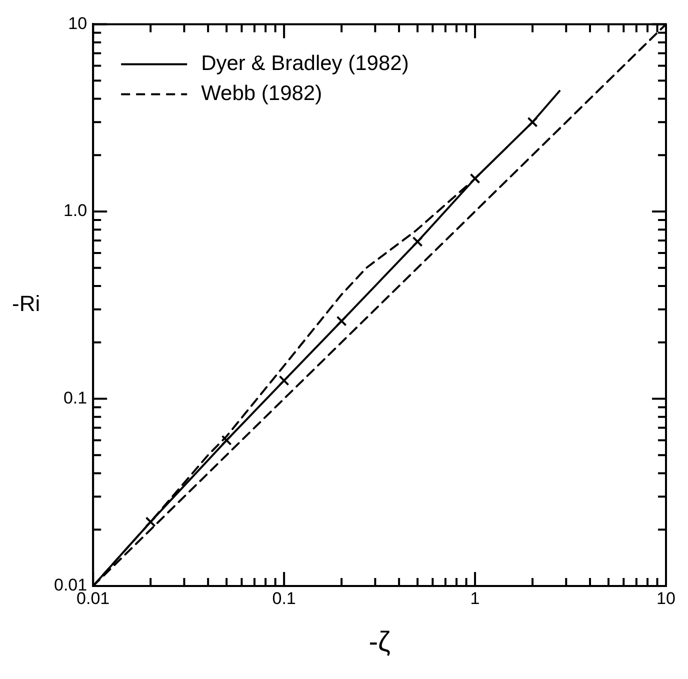 This screenshot has height=679, width=688. What do you see at coordinates (75, 398) in the screenshot?
I see `y-tick-label: 0.1` at bounding box center [75, 398].